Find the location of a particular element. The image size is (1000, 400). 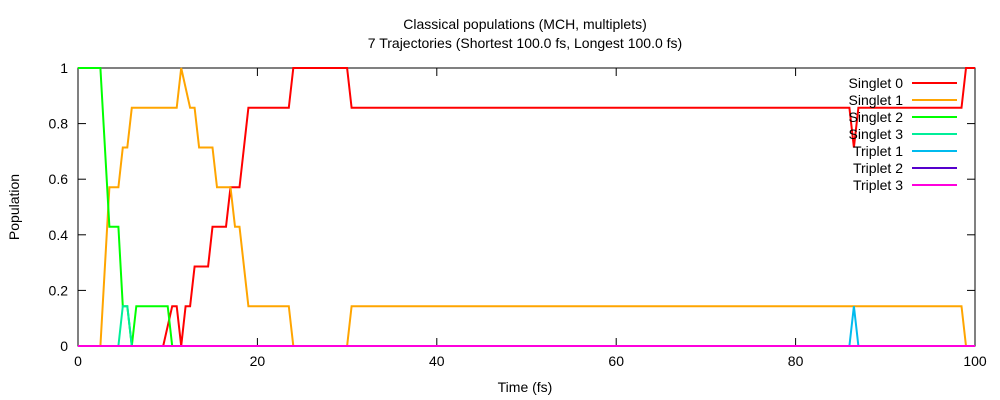

legend-label: Singlet 1 is located at coordinates (876, 100).